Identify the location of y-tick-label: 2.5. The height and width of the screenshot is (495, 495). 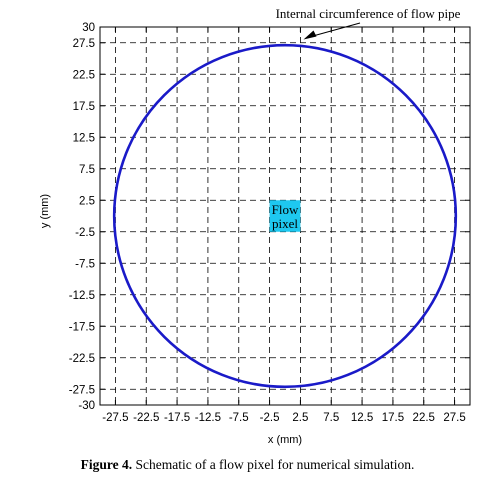
(87, 201).